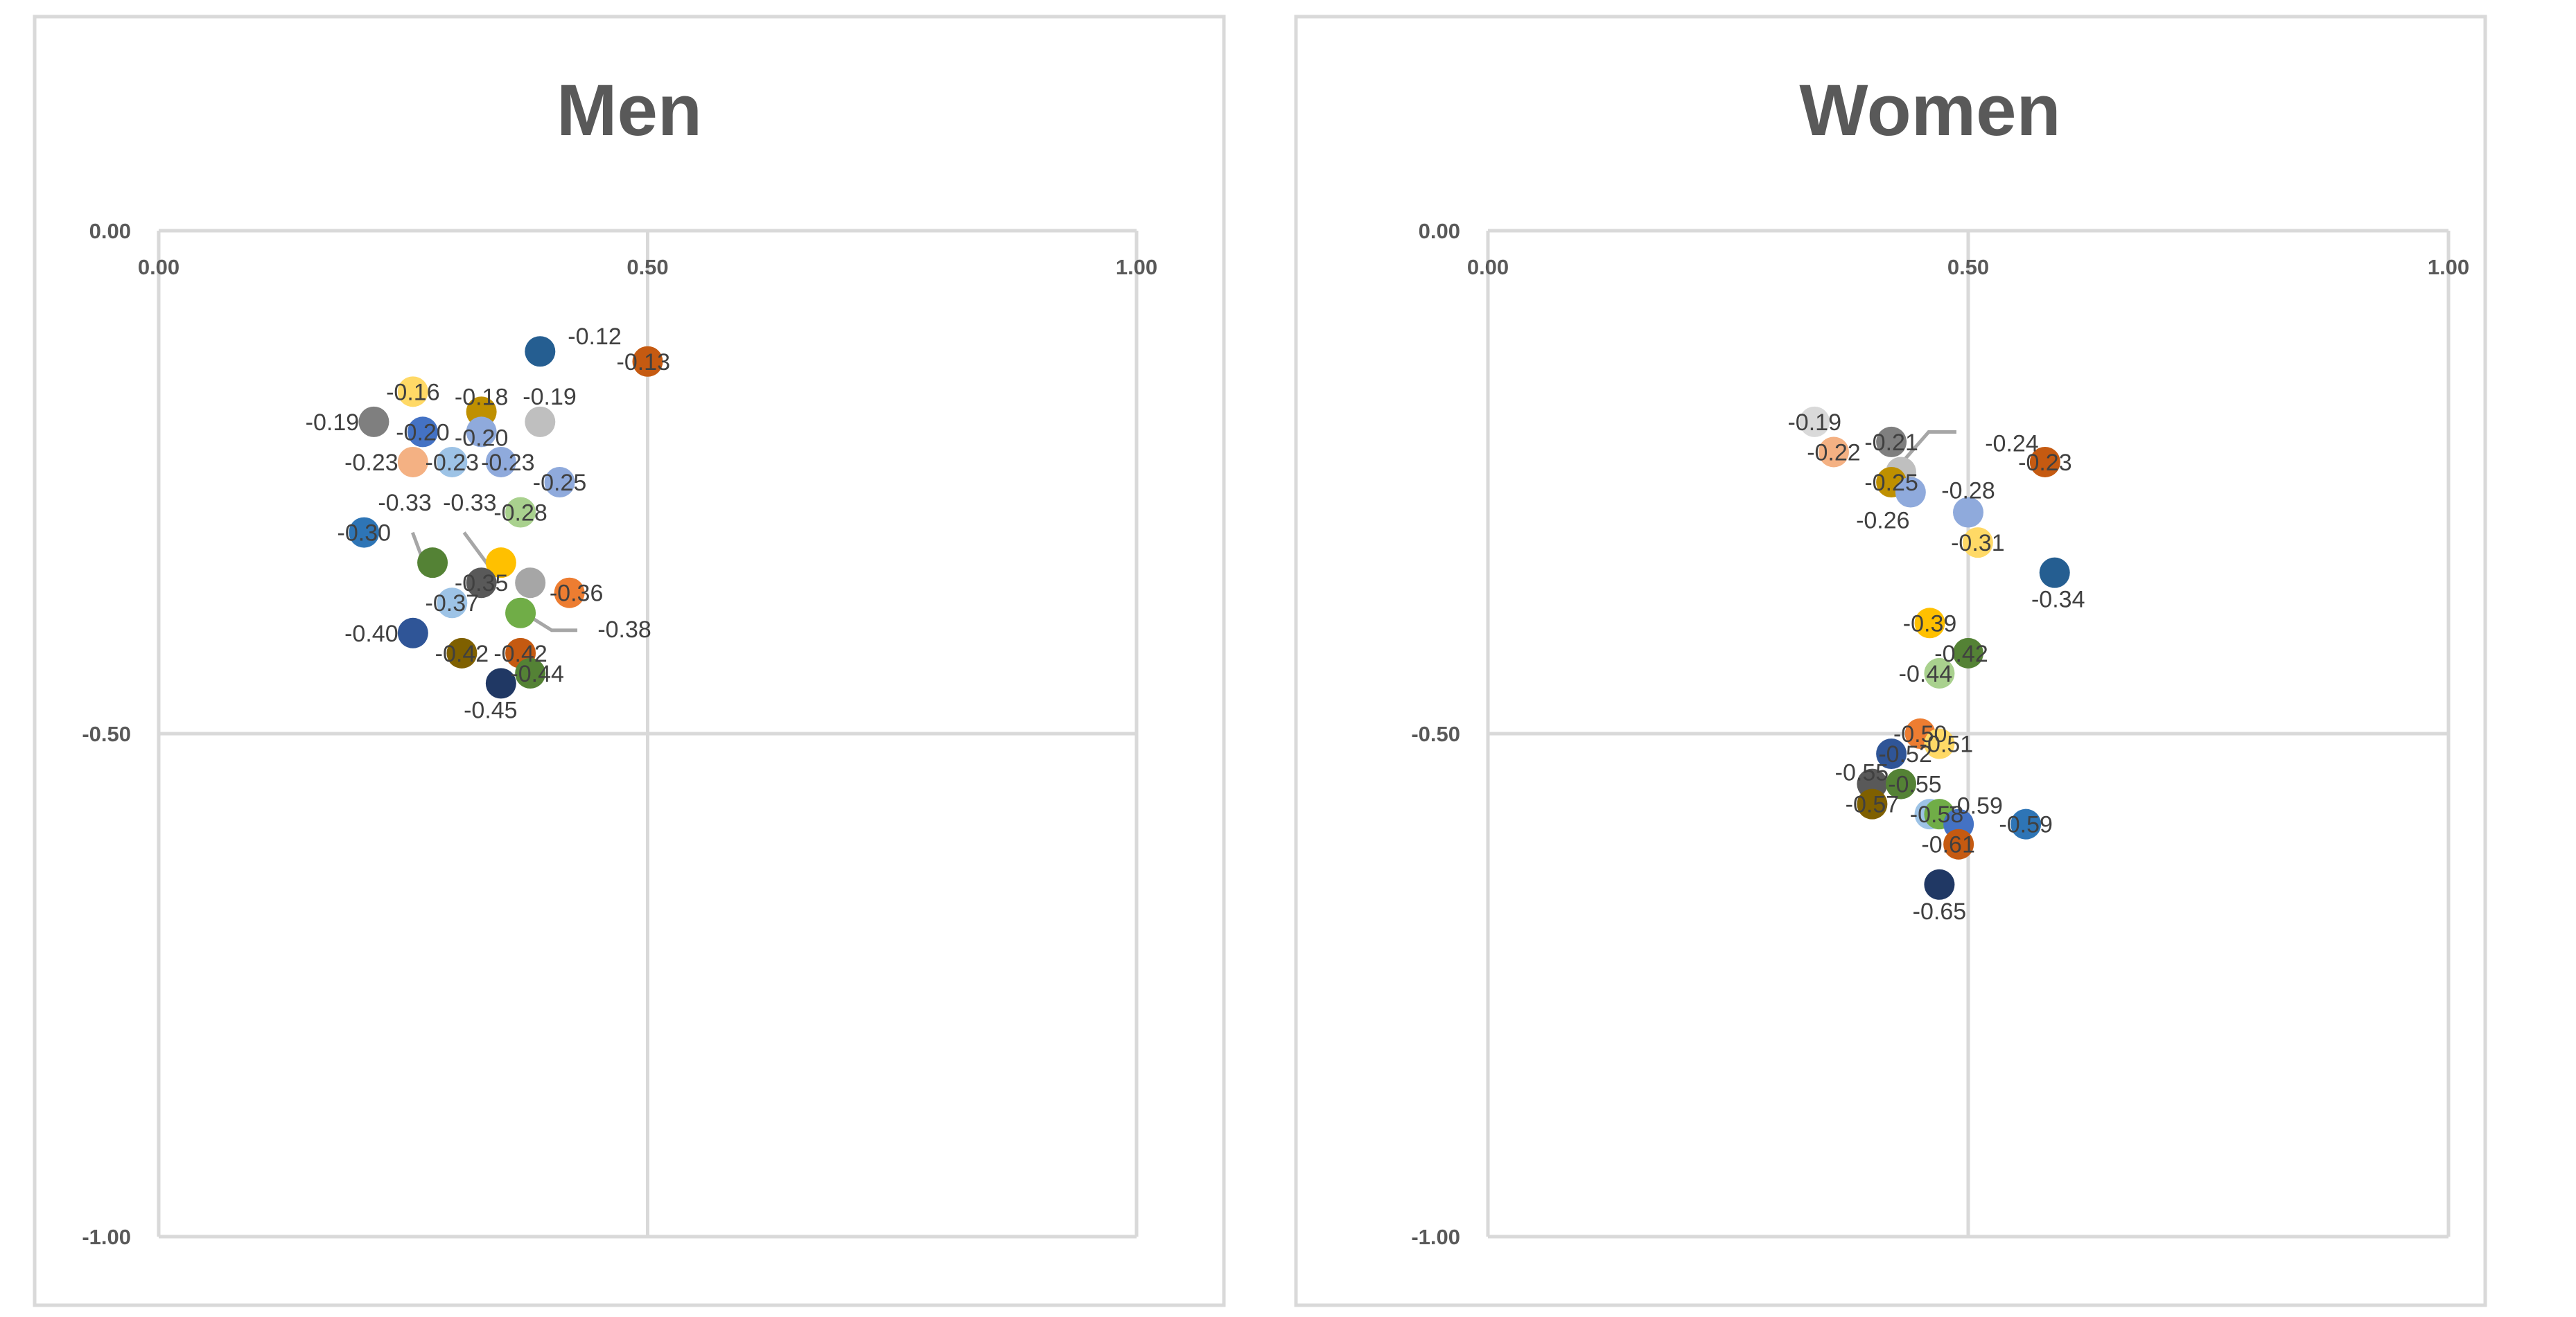 Image resolution: width=2576 pixels, height=1317 pixels. I want to click on data-label: -0.26, so click(1883, 521).